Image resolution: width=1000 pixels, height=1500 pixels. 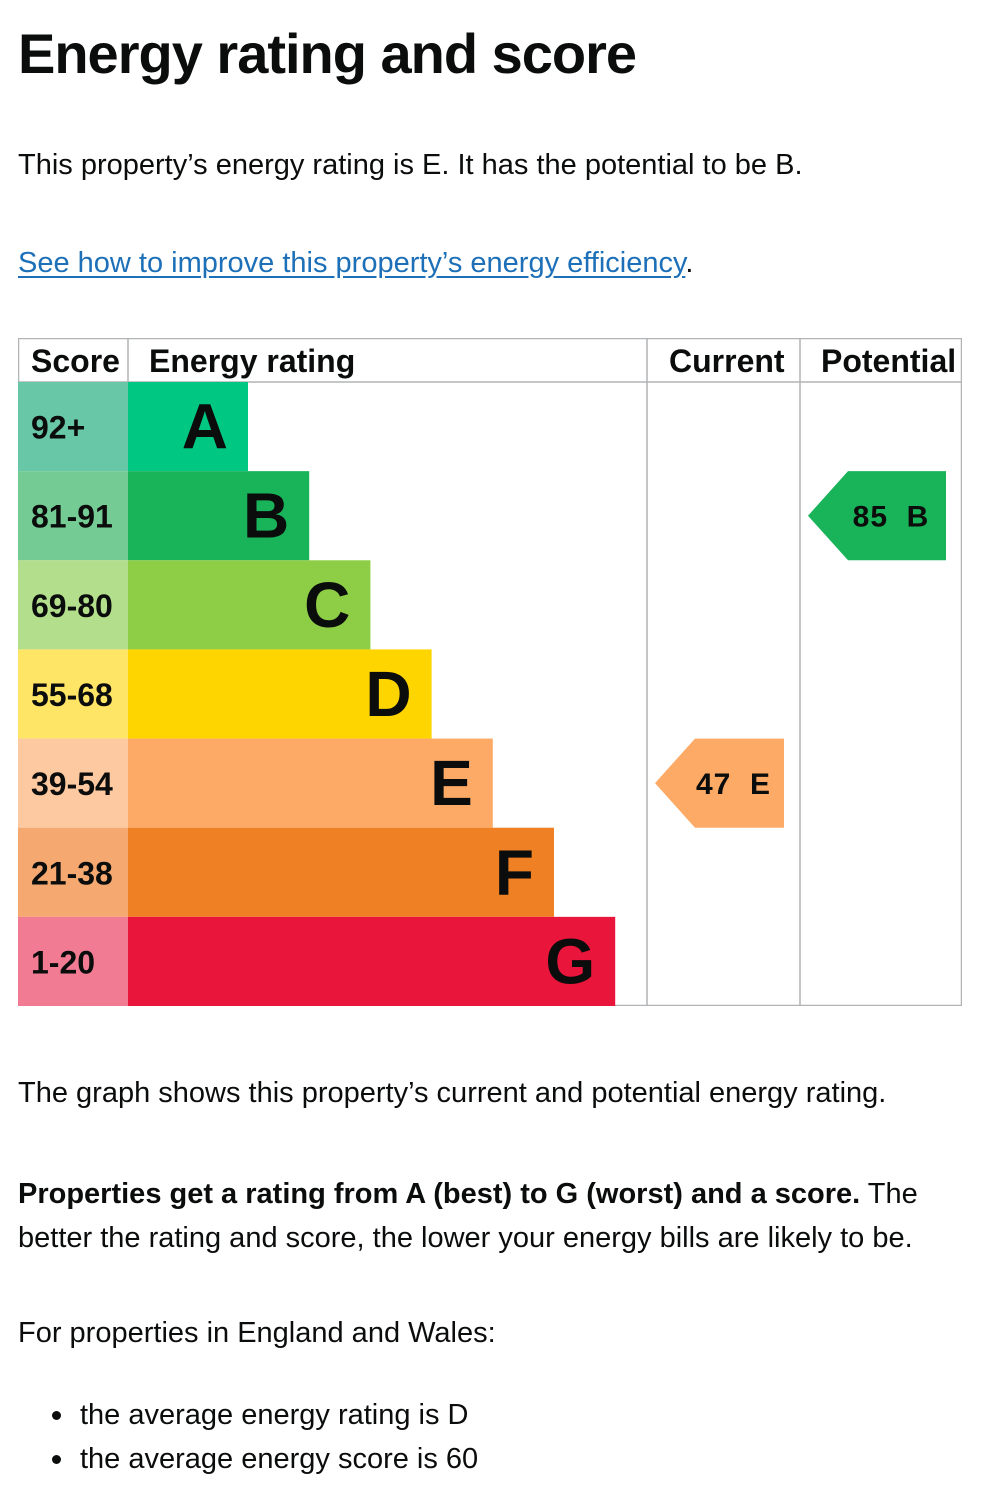 What do you see at coordinates (263, 1459) in the screenshot?
I see `average-score-item: the average energy score is 60` at bounding box center [263, 1459].